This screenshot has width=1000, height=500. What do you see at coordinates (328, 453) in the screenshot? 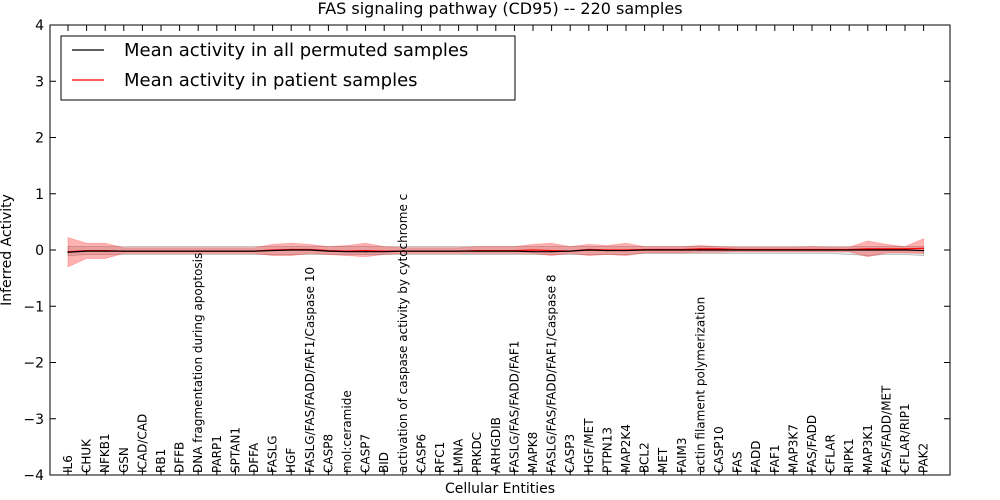
I see `x-category-label: CASP8` at bounding box center [328, 453].